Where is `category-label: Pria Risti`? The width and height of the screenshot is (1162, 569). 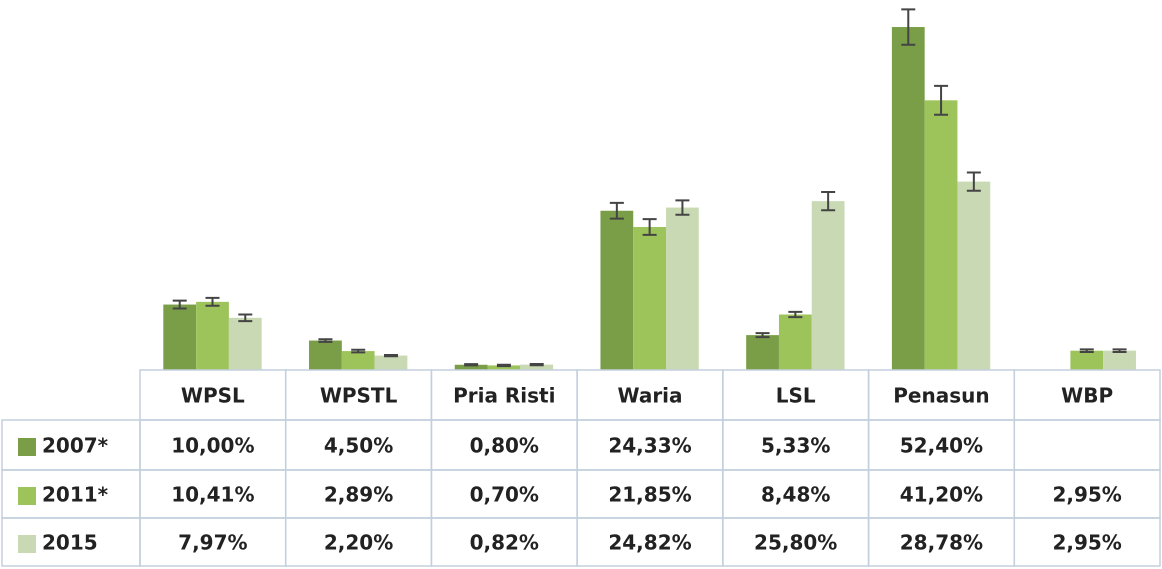
category-label: Pria Risti is located at coordinates (504, 396).